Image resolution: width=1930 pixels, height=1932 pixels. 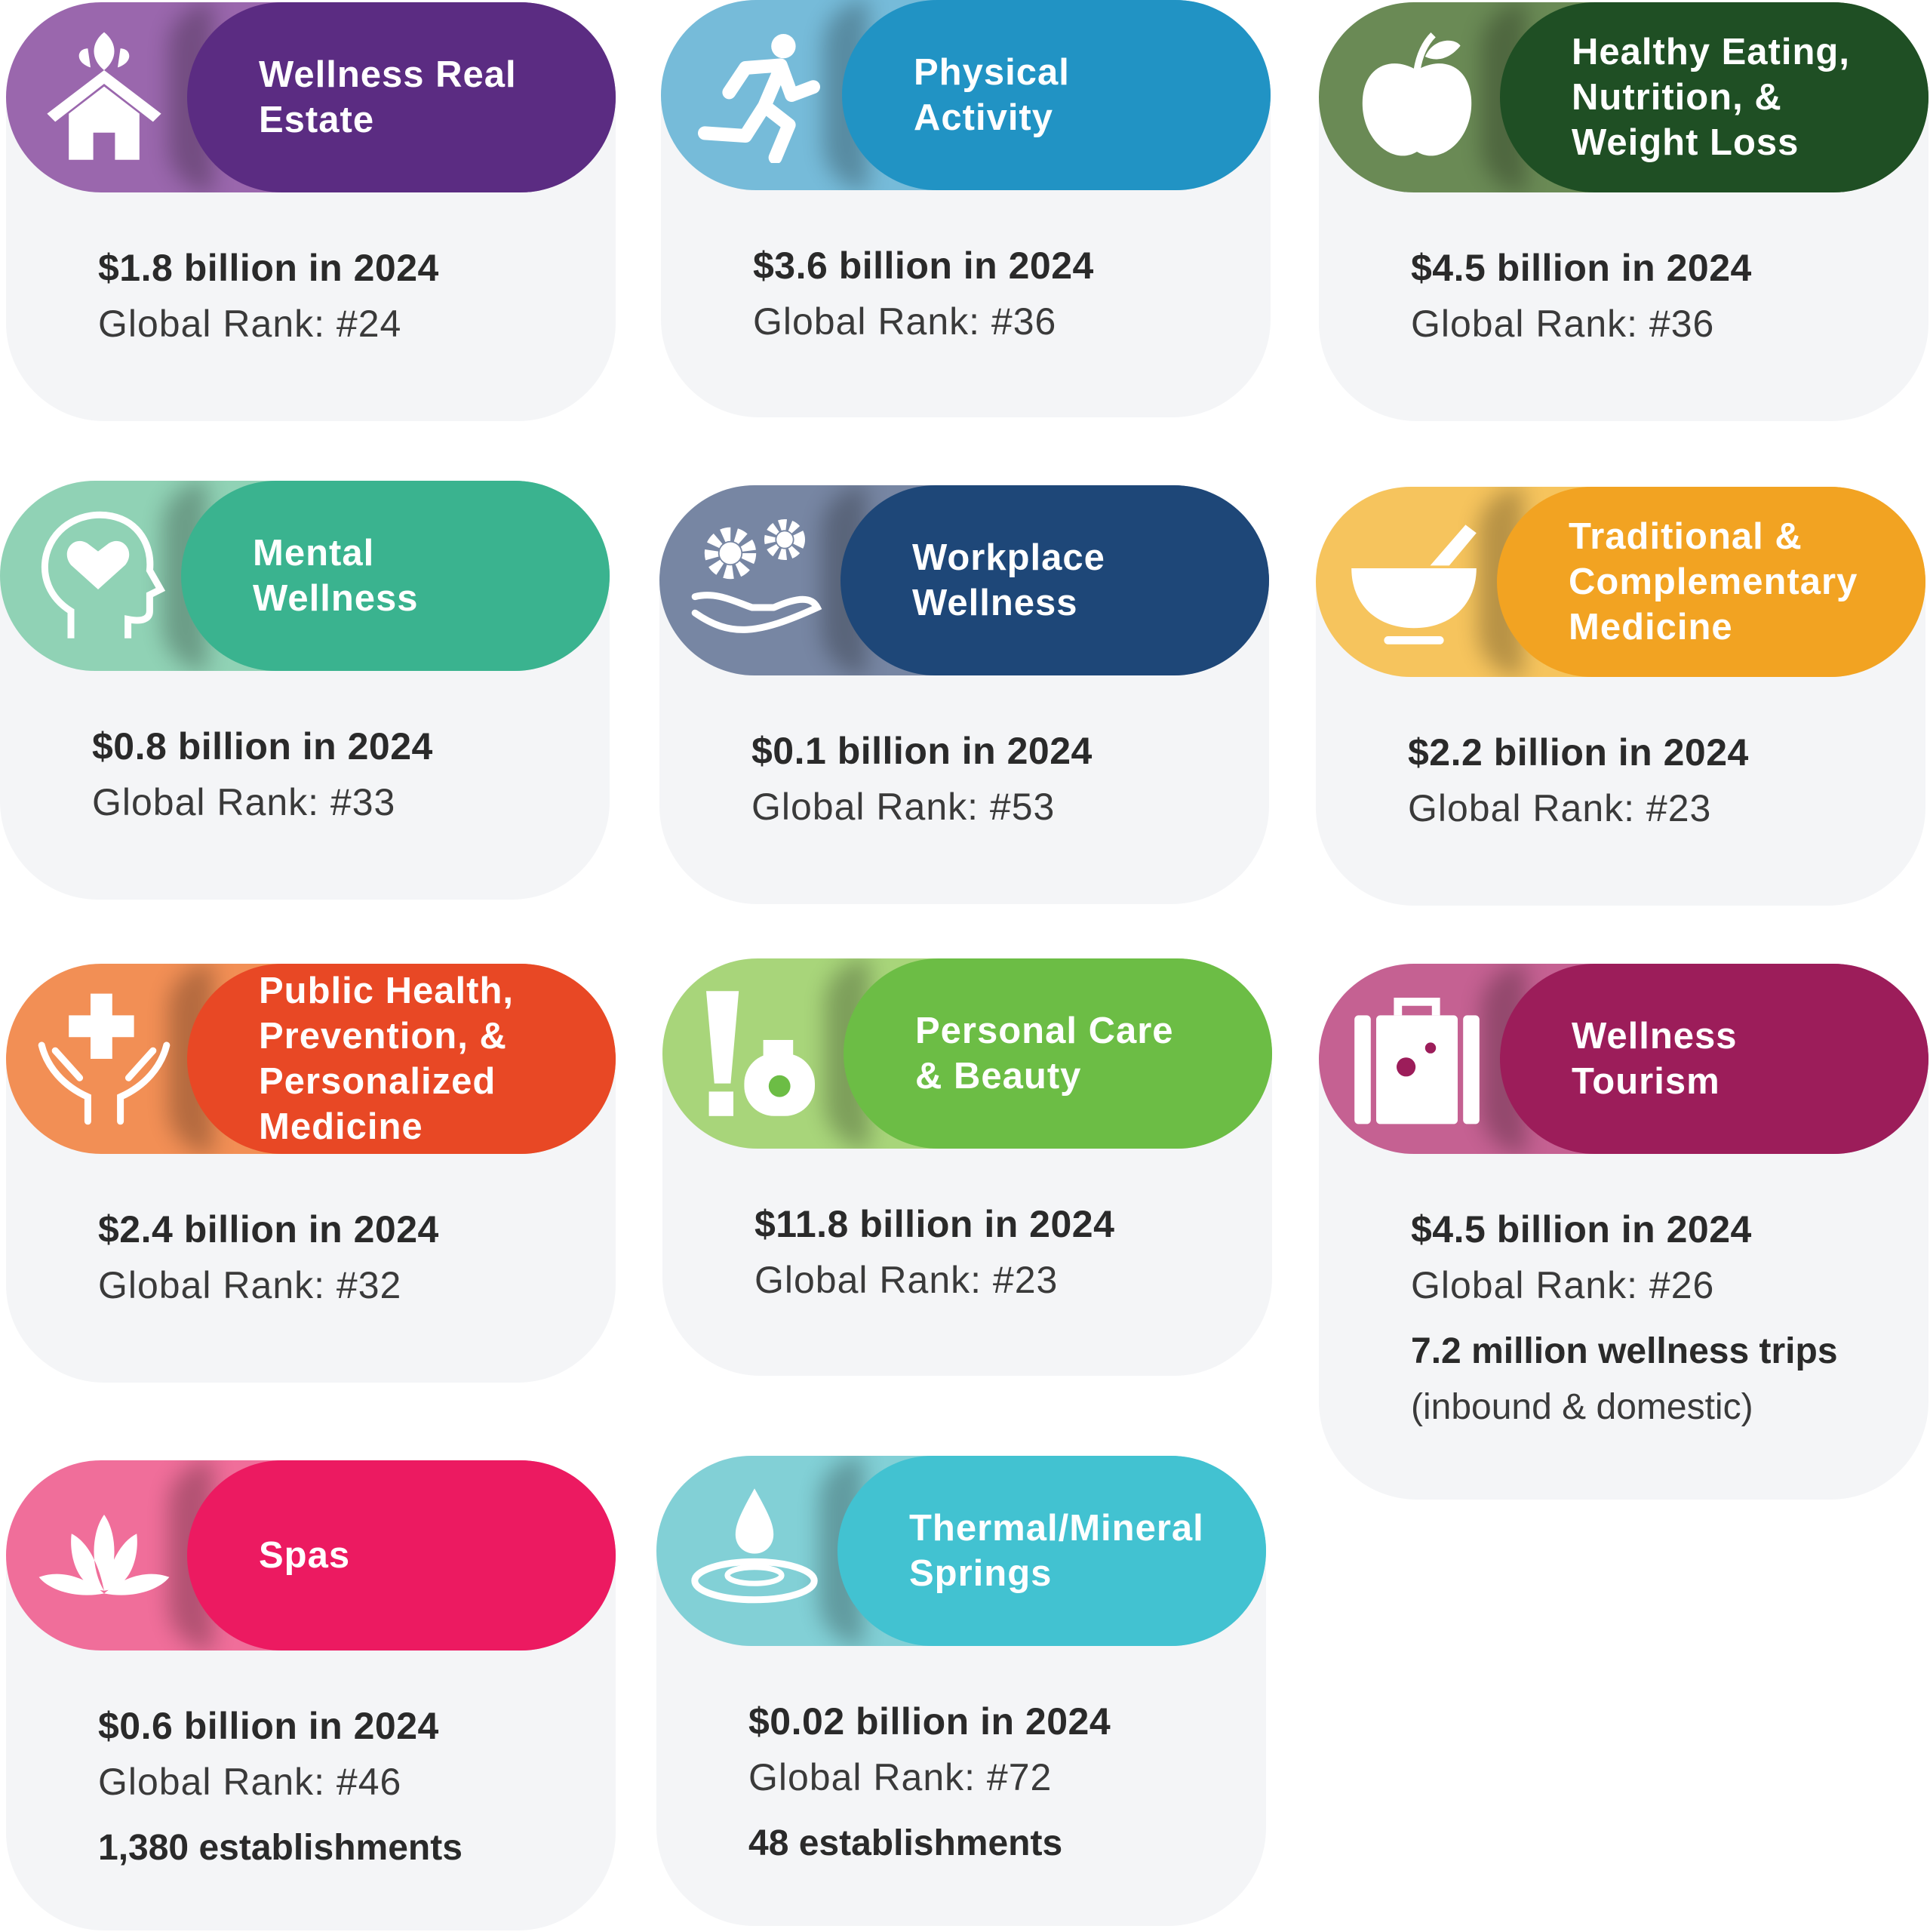 I want to click on global-rank: Global Rank: #33, so click(x=244, y=802).